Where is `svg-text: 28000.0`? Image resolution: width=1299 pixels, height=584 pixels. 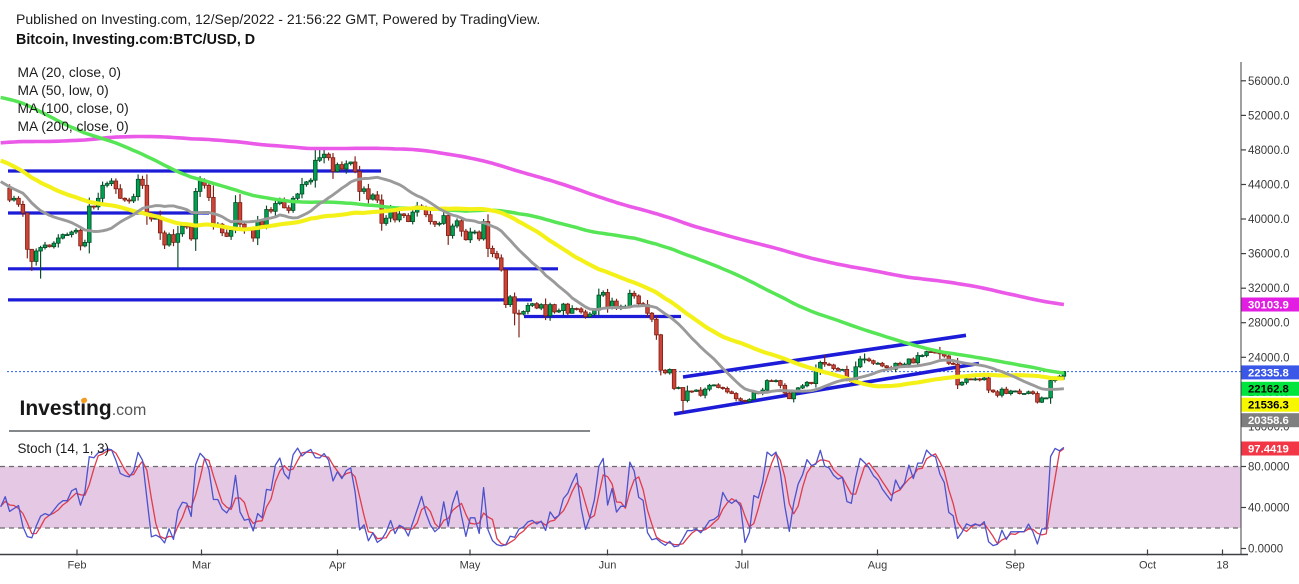 svg-text: 28000.0 is located at coordinates (1269, 324).